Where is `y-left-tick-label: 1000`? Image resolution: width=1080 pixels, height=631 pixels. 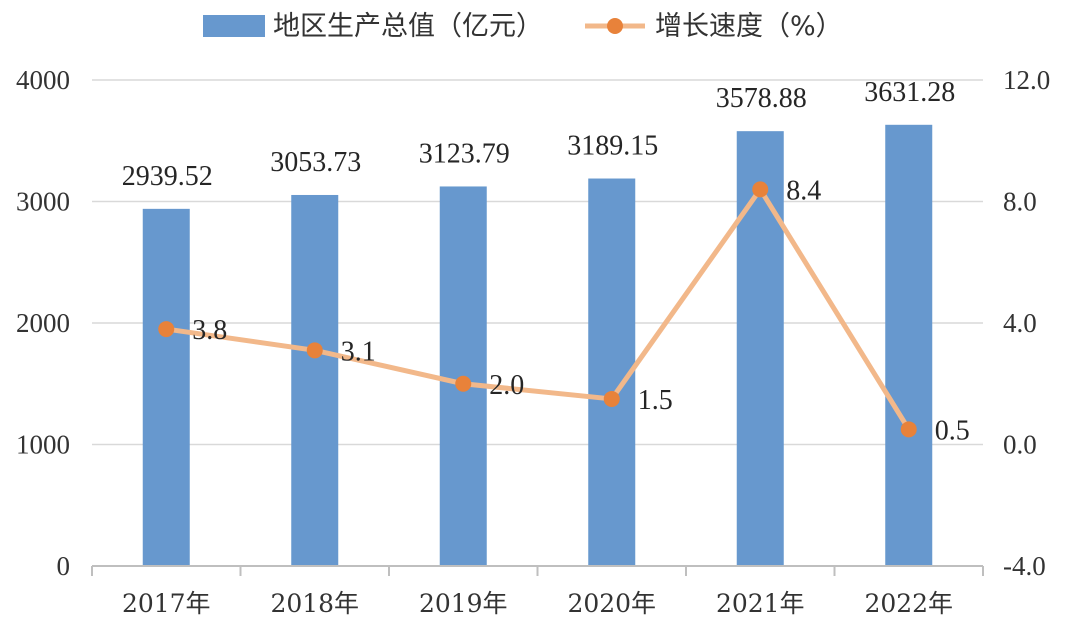
y-left-tick-label: 1000 is located at coordinates (43, 445).